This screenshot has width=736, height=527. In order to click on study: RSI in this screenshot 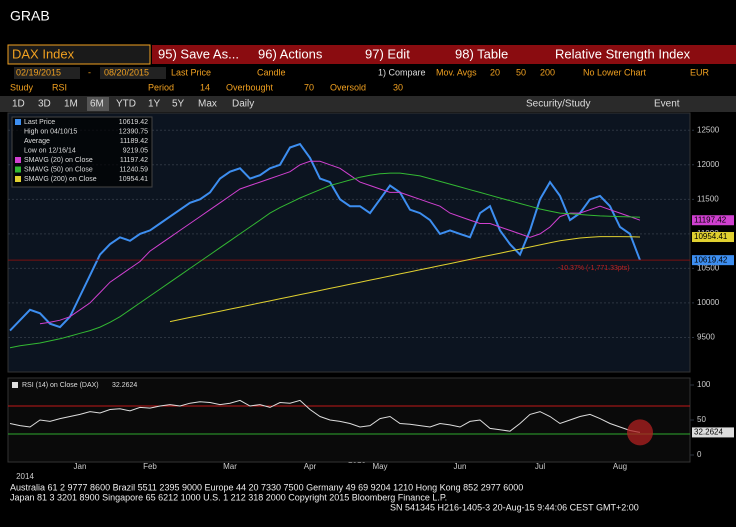, I will do `click(59, 87)`.